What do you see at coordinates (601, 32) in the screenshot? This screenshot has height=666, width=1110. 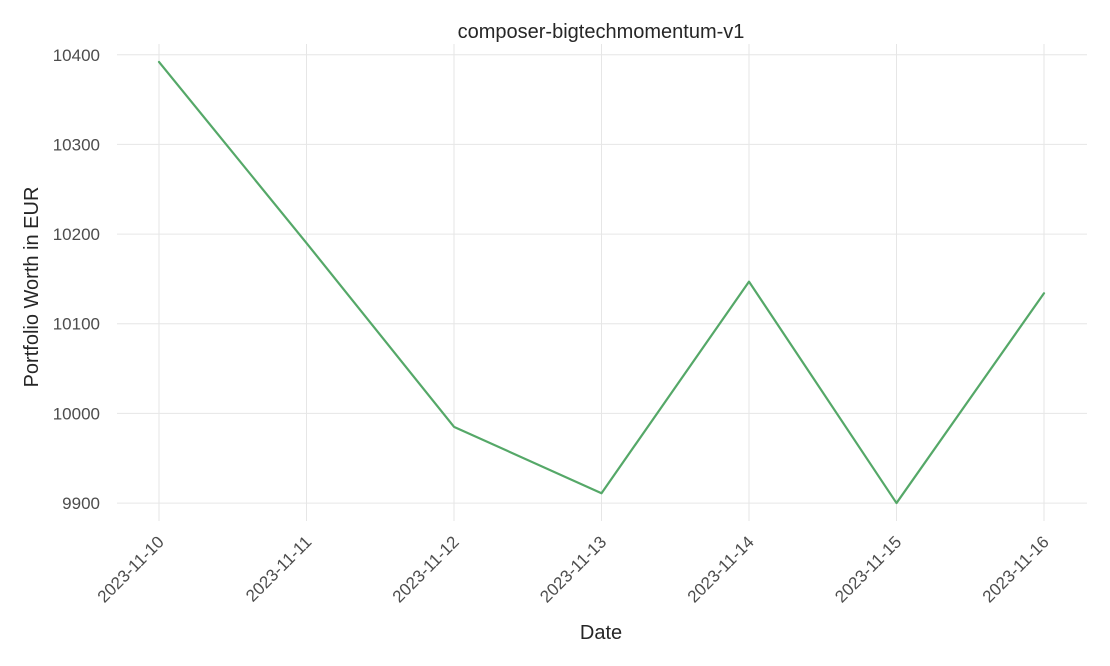 I see `chart-title: composer-bigtechmomentum-v1` at bounding box center [601, 32].